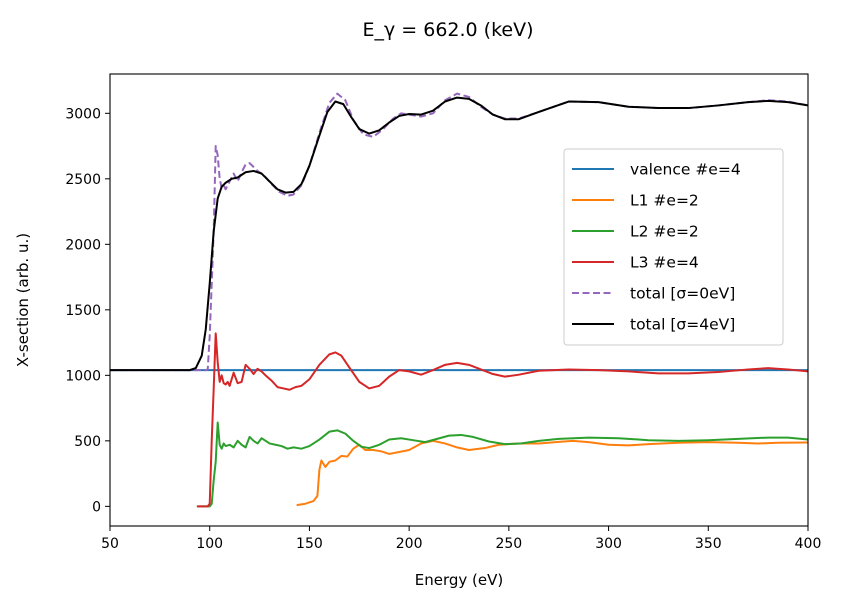 The width and height of the screenshot is (843, 605). What do you see at coordinates (685, 170) in the screenshot?
I see `legend-entry-label: valence #e=4` at bounding box center [685, 170].